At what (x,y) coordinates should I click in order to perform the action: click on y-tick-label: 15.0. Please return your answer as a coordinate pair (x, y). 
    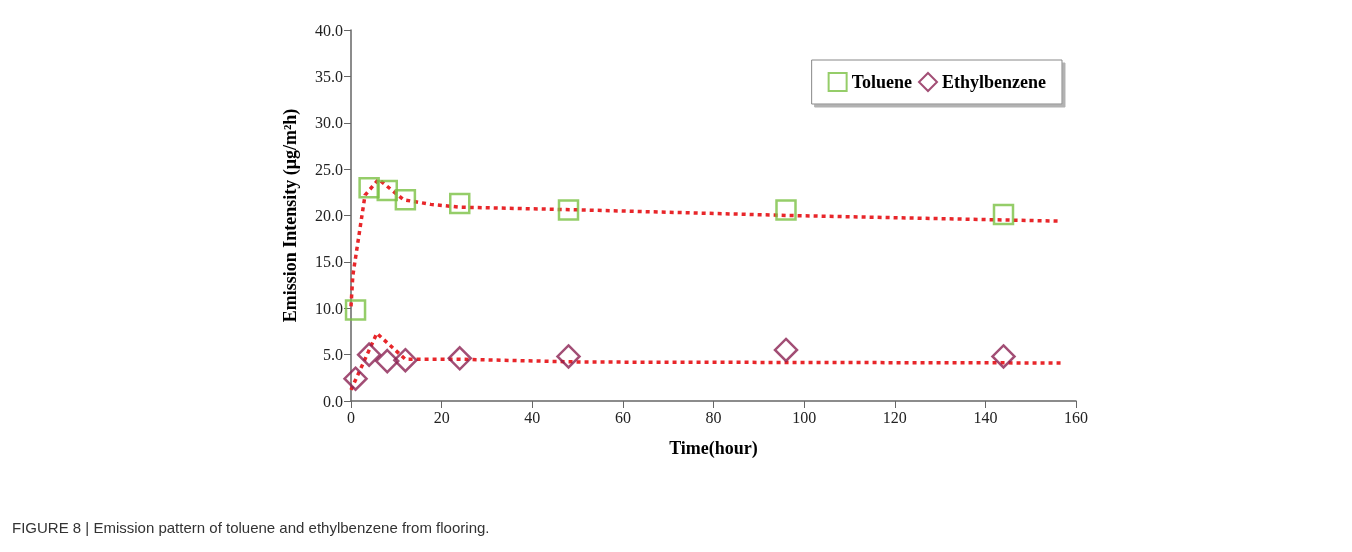
    Looking at the image, I should click on (329, 262).